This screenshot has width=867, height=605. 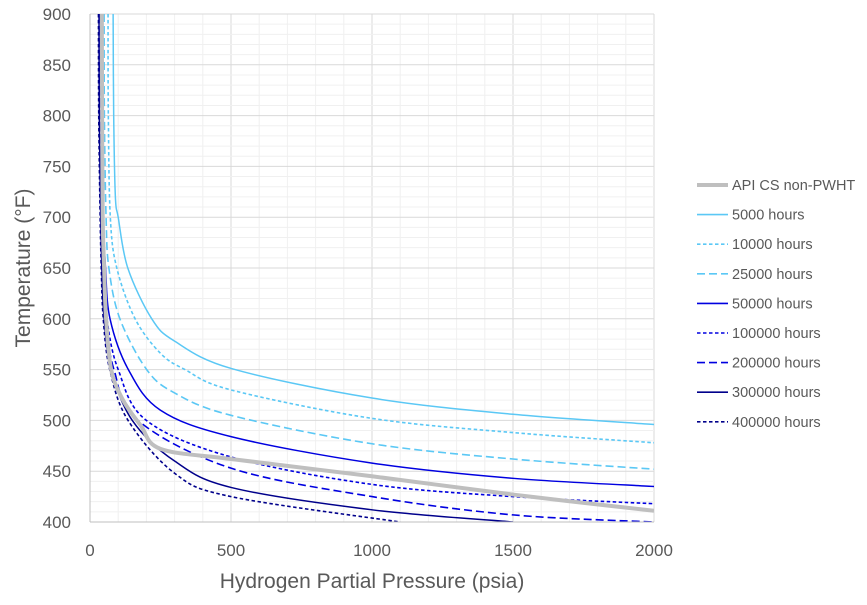 I want to click on y-tick-label: 500, so click(x=57, y=420).